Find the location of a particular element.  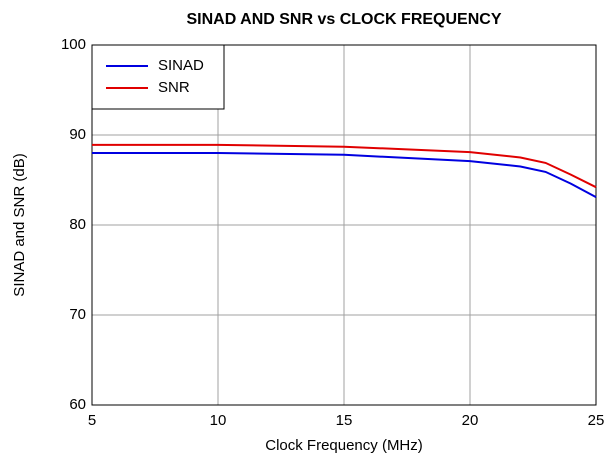

x-tick-label: 10 is located at coordinates (218, 420).